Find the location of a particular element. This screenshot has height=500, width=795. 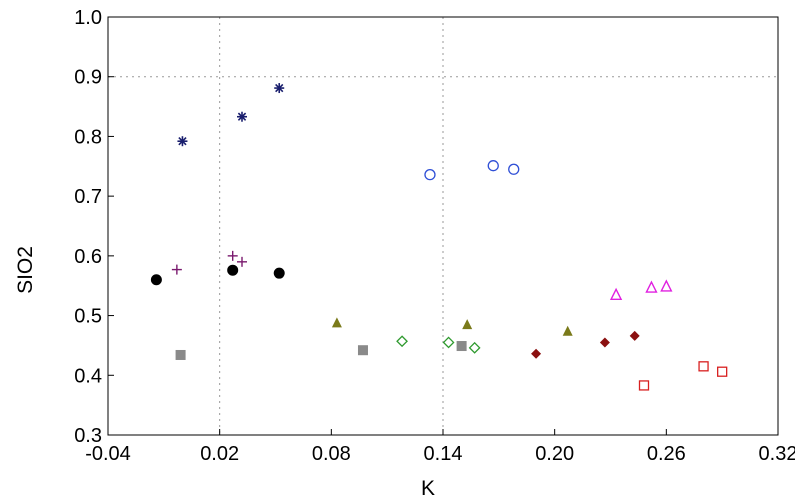

x-tick-label: -0.04 is located at coordinates (108, 454).